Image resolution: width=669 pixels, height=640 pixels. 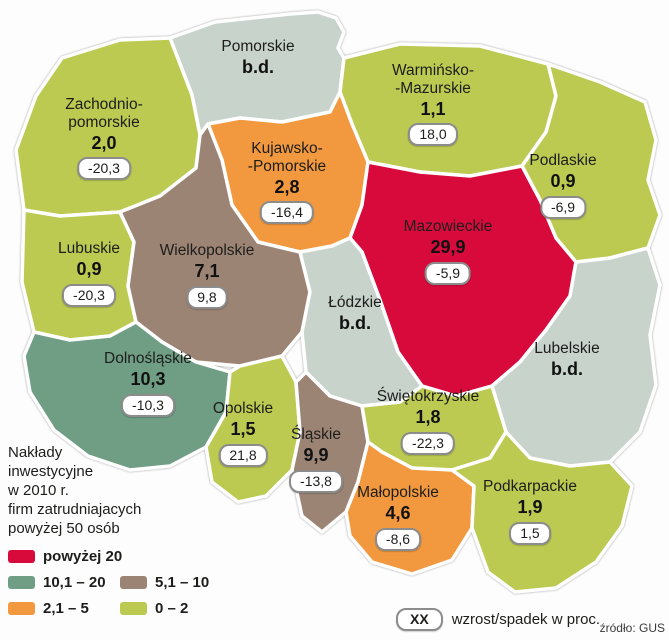 I want to click on legend-label: powyżej 20, so click(x=83, y=557).